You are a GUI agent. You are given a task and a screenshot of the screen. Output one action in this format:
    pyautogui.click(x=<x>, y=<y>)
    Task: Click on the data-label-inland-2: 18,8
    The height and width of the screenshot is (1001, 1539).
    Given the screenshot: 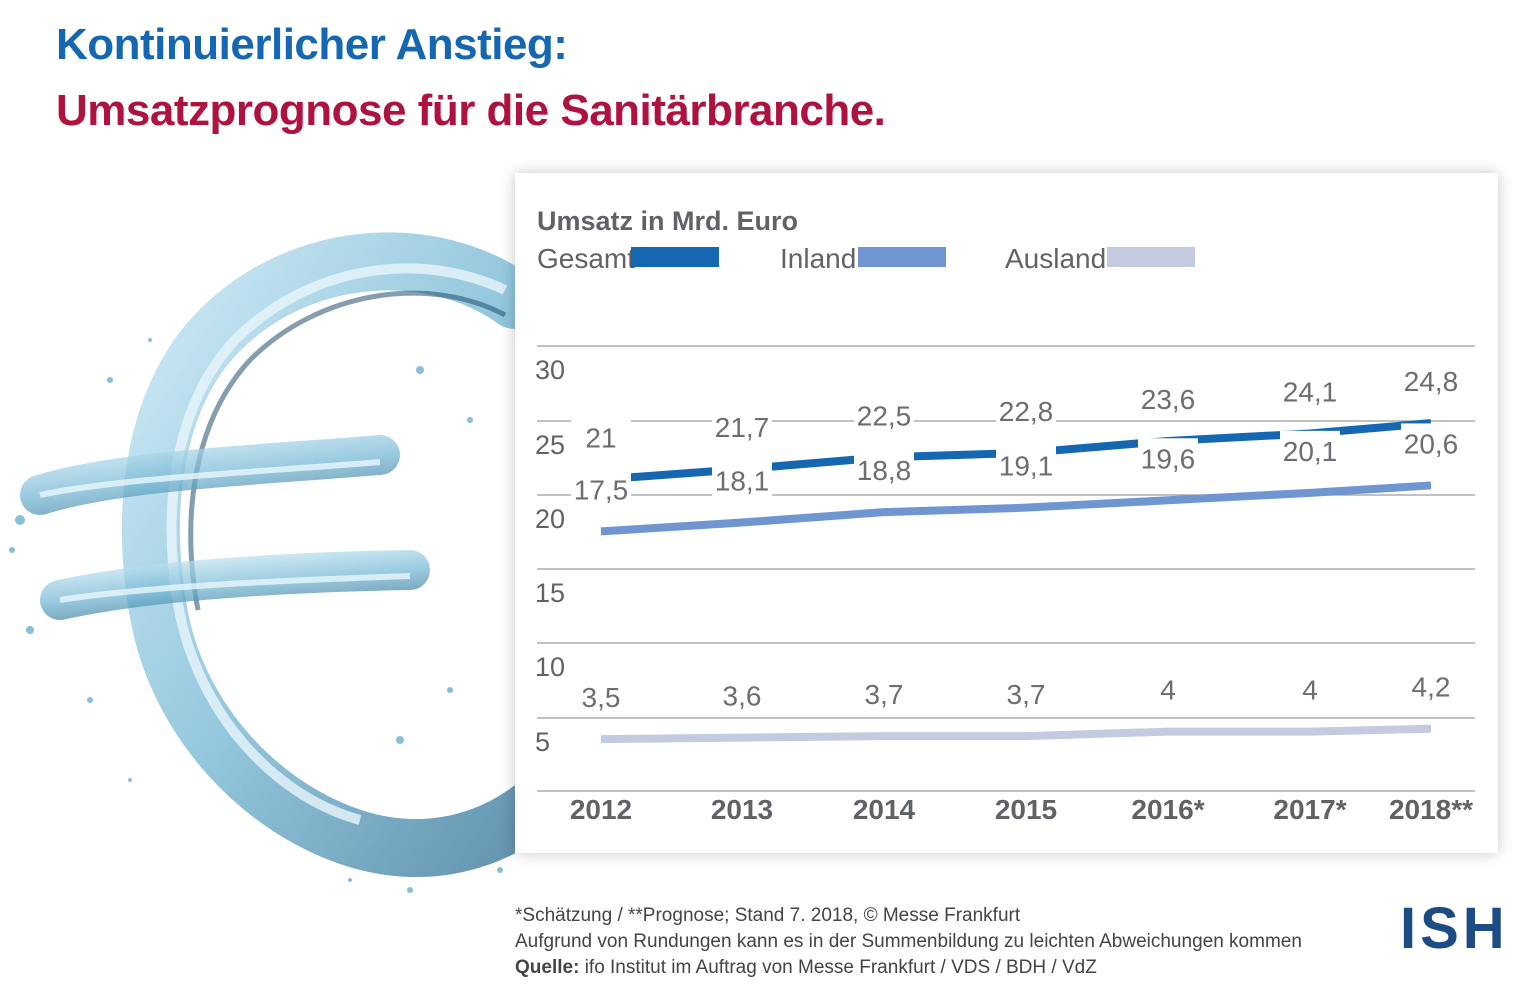 What is the action you would take?
    pyautogui.click(x=884, y=470)
    